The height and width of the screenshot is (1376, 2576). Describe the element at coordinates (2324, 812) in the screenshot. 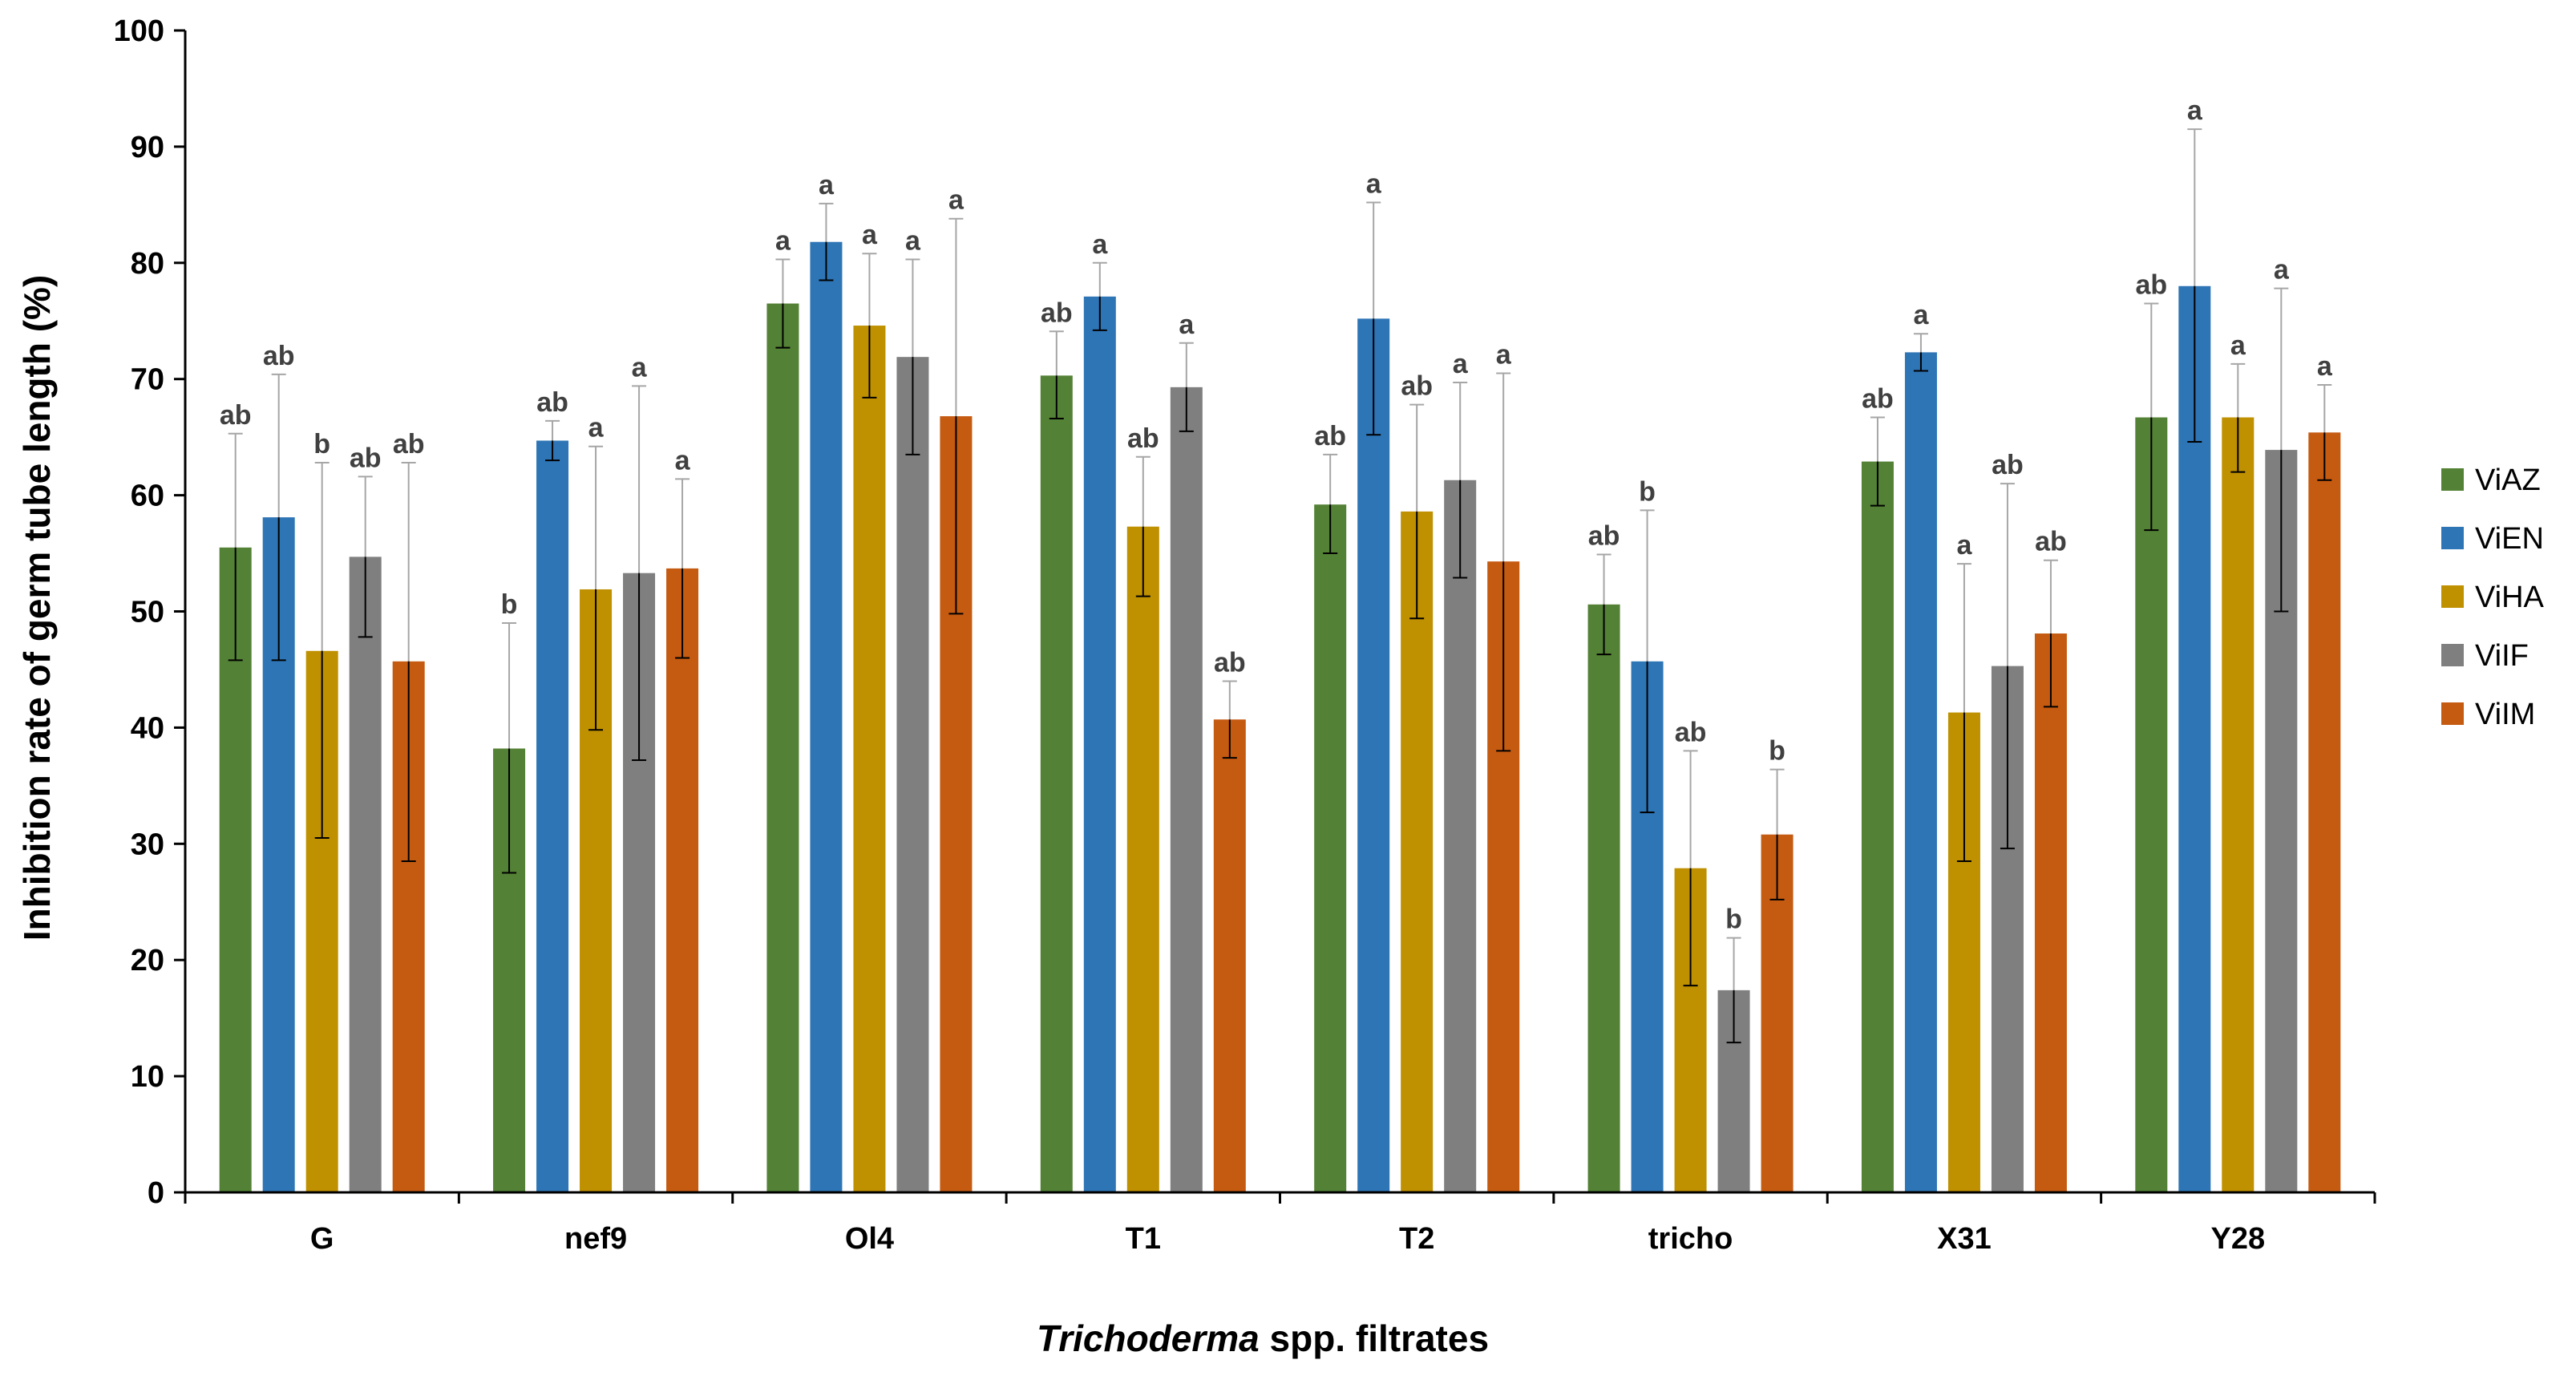

I see `bar-ViIM-Y28` at that location.